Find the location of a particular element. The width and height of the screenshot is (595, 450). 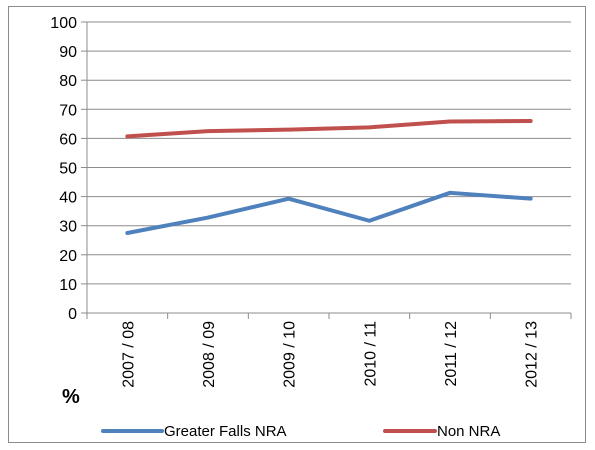

x-tick-label: 2012 / 13 is located at coordinates (532, 354).